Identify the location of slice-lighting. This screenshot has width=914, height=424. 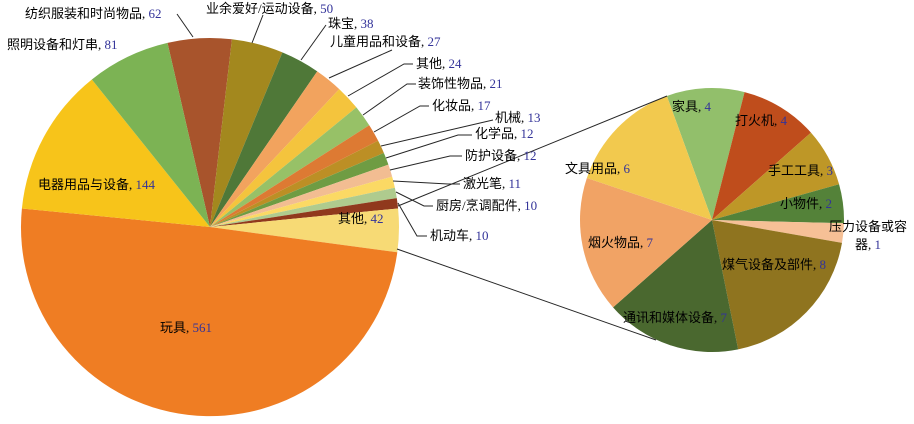
(150, 135).